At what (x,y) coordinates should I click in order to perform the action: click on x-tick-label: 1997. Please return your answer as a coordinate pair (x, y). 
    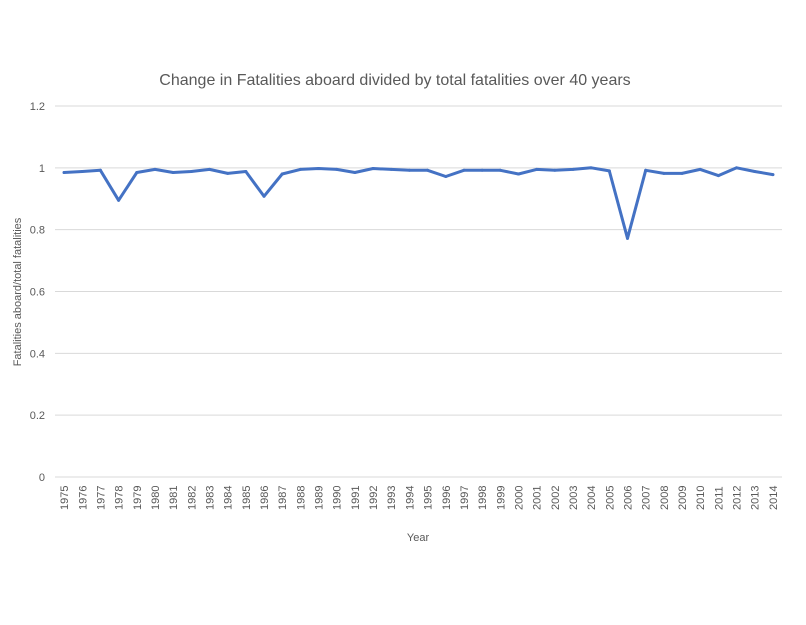
    Looking at the image, I should click on (465, 498).